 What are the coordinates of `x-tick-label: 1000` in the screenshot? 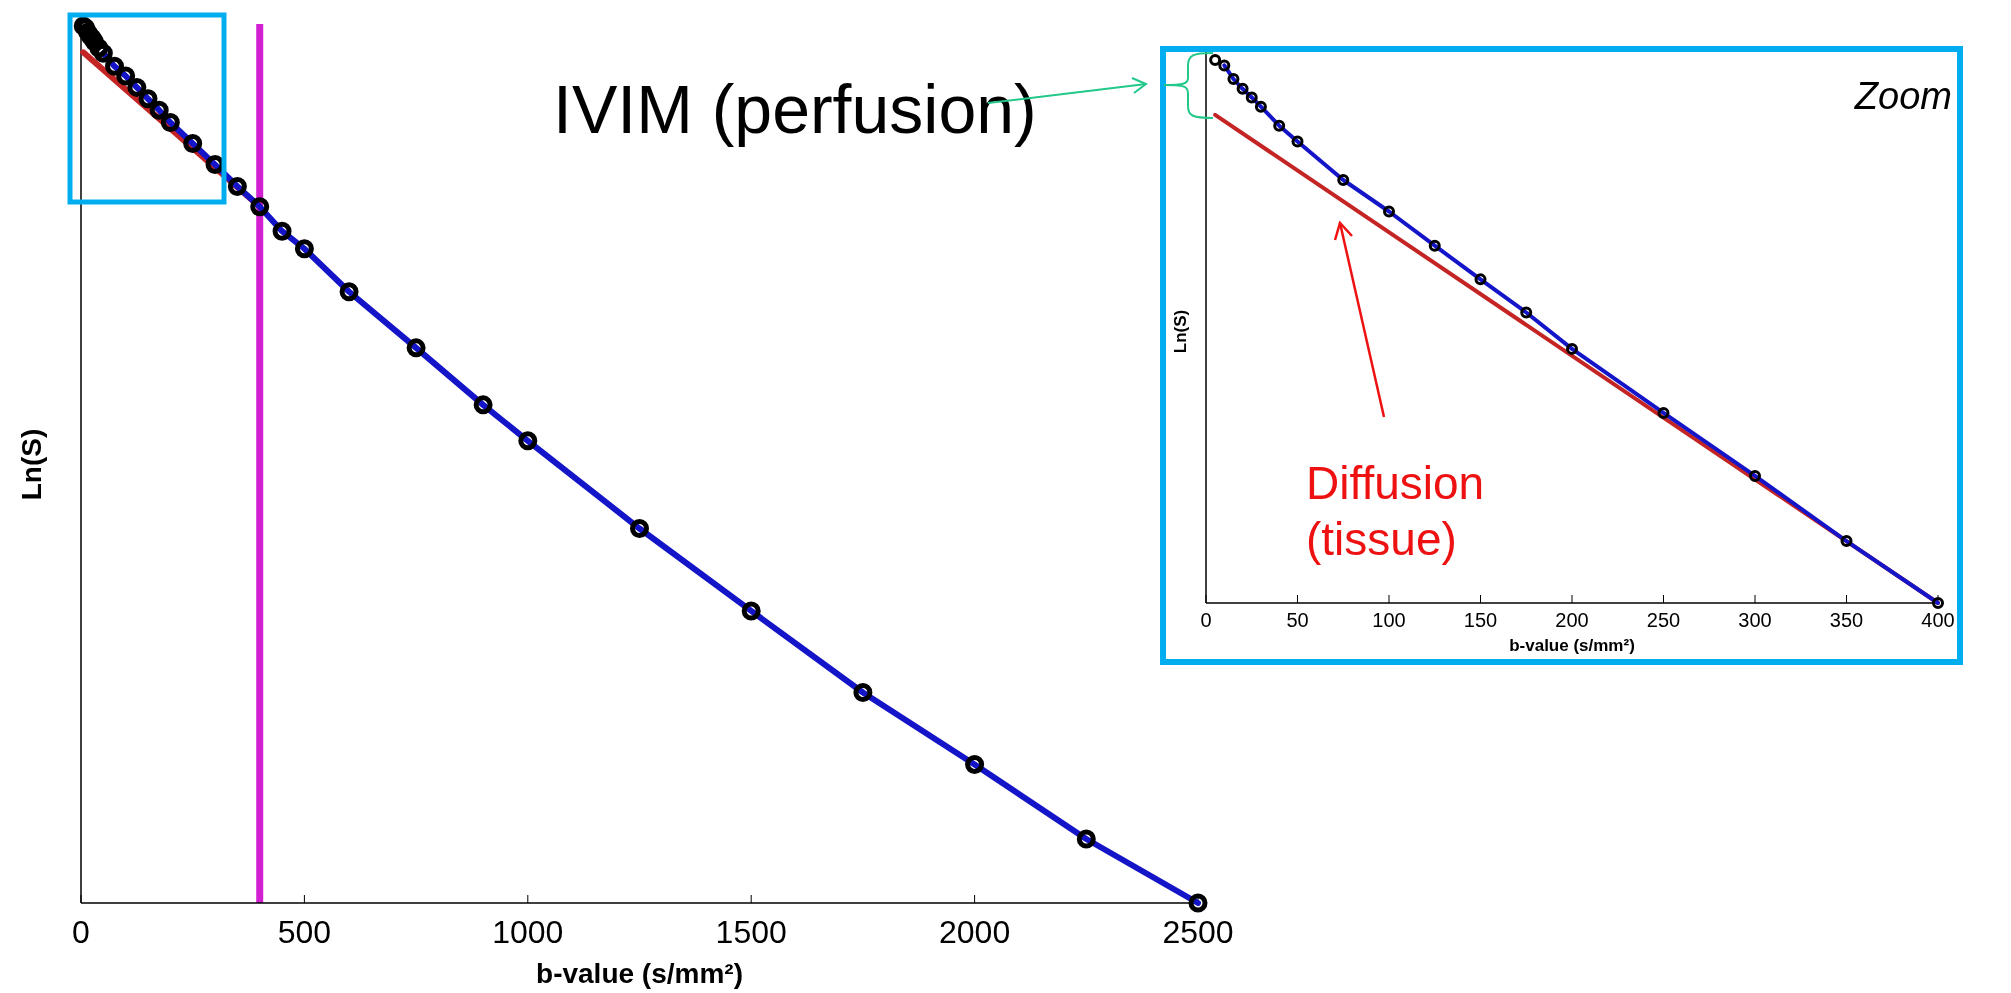 It's located at (528, 932).